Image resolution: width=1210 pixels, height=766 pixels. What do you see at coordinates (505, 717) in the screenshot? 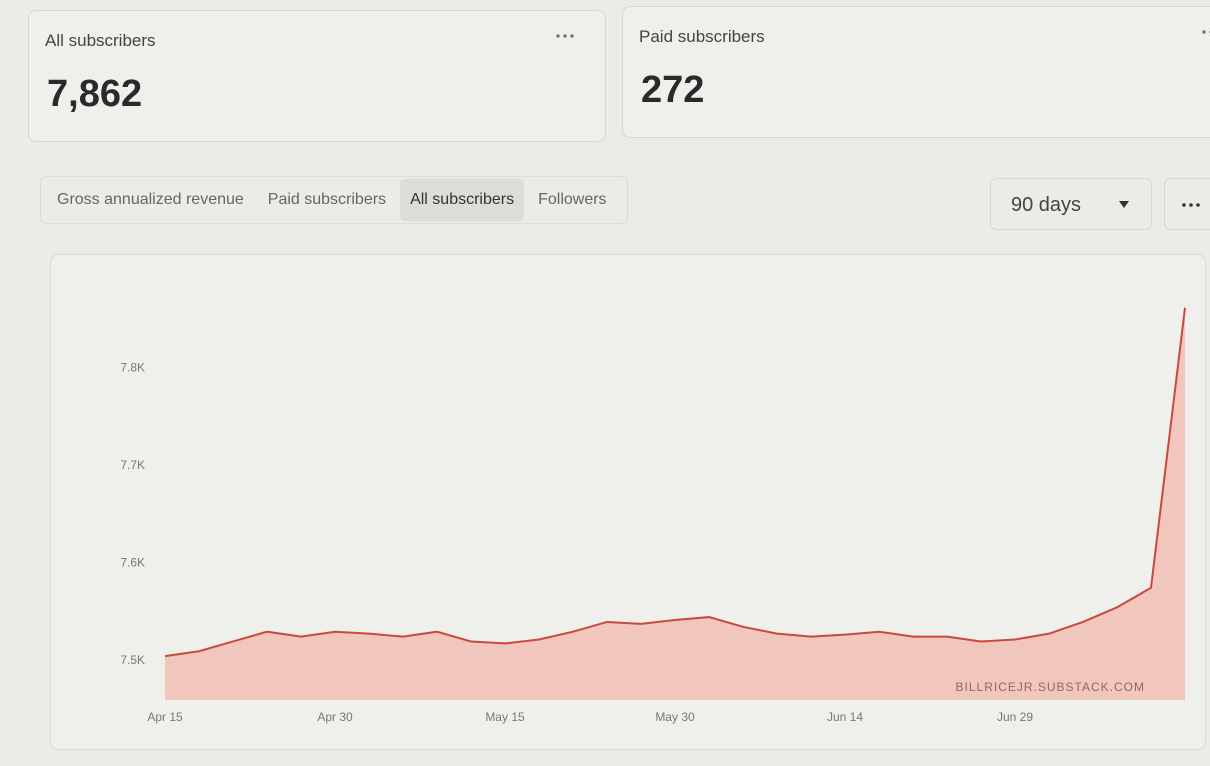
I see `x-tick-label: May 15` at bounding box center [505, 717].